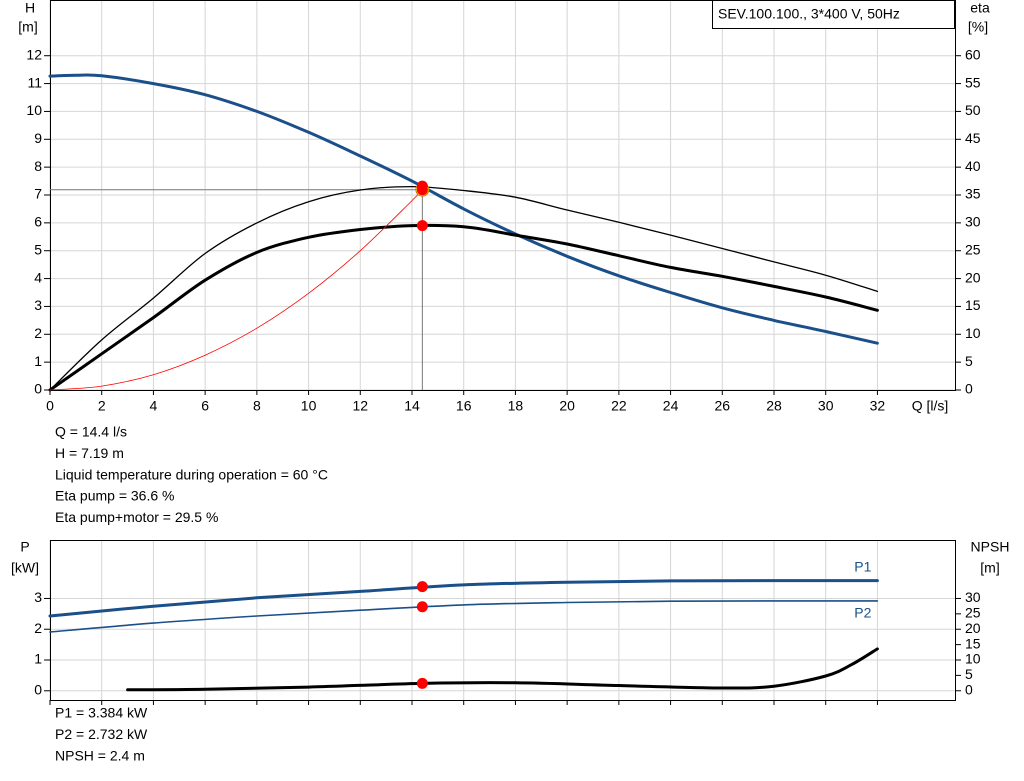  Describe the element at coordinates (100, 755) in the screenshot. I see `info-line: NPSH = 2.4 m` at that location.